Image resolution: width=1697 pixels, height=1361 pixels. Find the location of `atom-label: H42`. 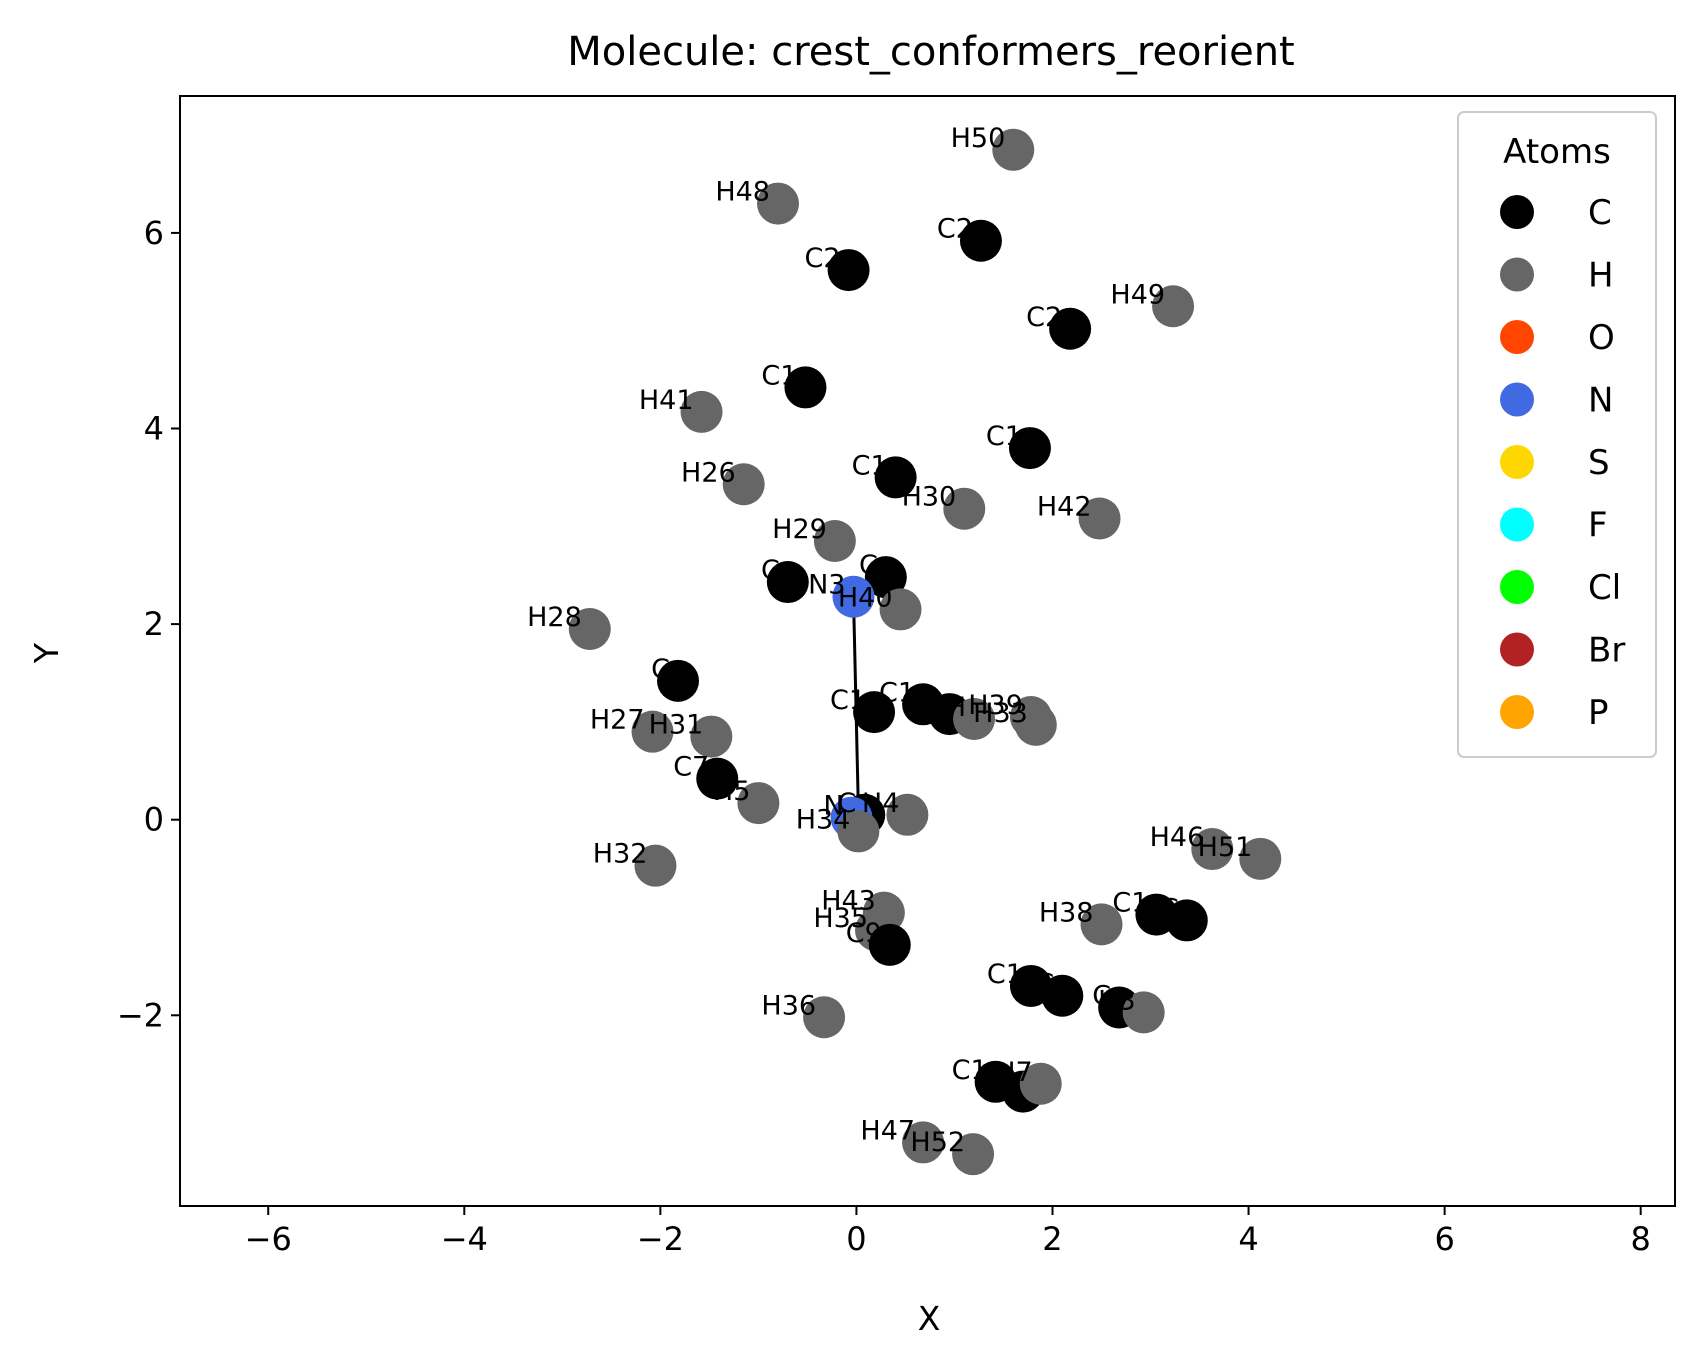

atom-label: H42 is located at coordinates (1064, 506).